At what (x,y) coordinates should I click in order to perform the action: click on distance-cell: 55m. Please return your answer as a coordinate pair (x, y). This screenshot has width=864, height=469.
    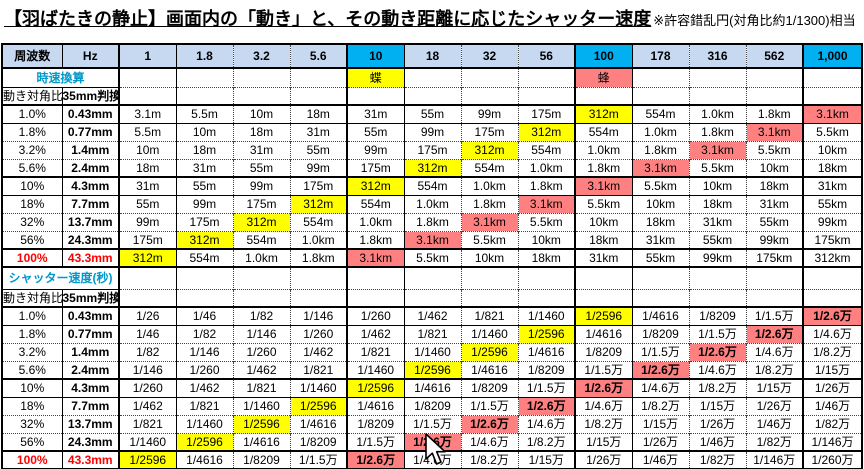
    Looking at the image, I should click on (147, 203).